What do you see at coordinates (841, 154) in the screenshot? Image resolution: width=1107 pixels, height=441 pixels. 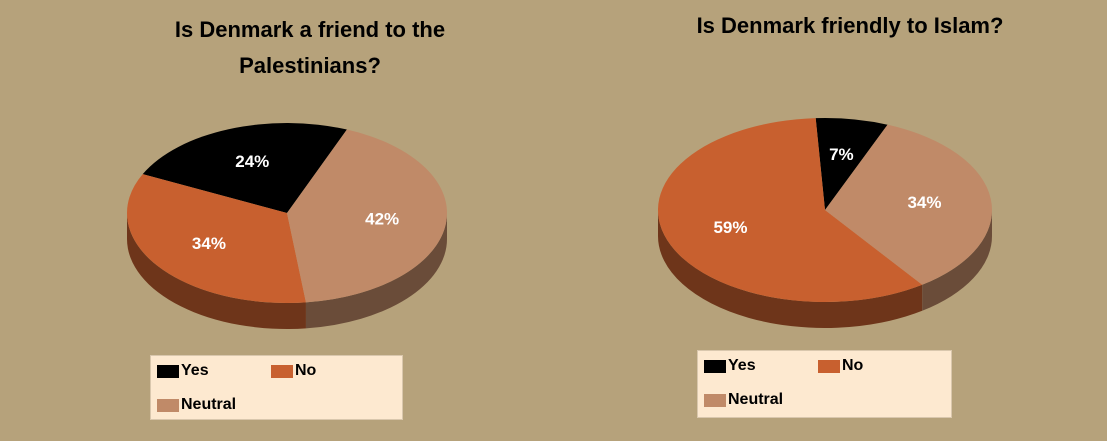 I see `data-label: 7%` at bounding box center [841, 154].